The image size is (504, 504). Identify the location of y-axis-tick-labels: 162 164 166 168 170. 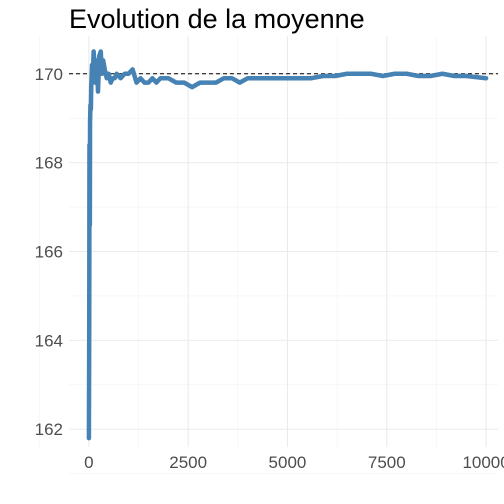
(49, 252).